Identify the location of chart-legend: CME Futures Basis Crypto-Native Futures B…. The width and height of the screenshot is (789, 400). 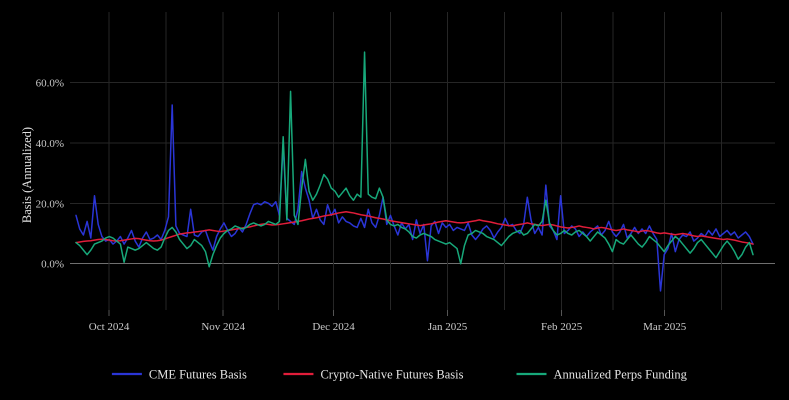
(399, 375).